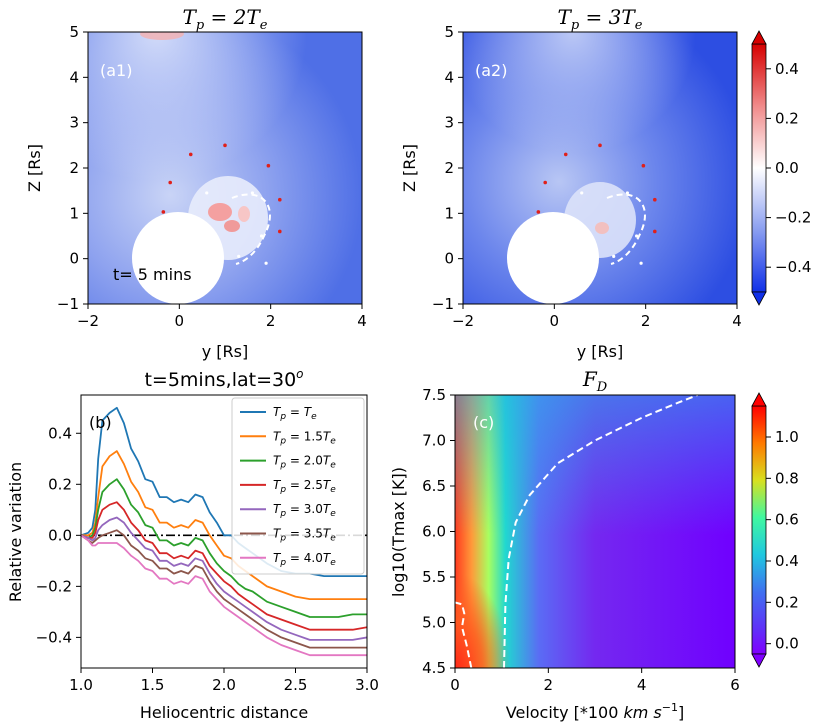 This screenshot has width=830, height=727. Describe the element at coordinates (788, 168) in the screenshot. I see `colorbar-a-ticks: 0.4 0.2 0.0 −0.2 −0.4` at that location.